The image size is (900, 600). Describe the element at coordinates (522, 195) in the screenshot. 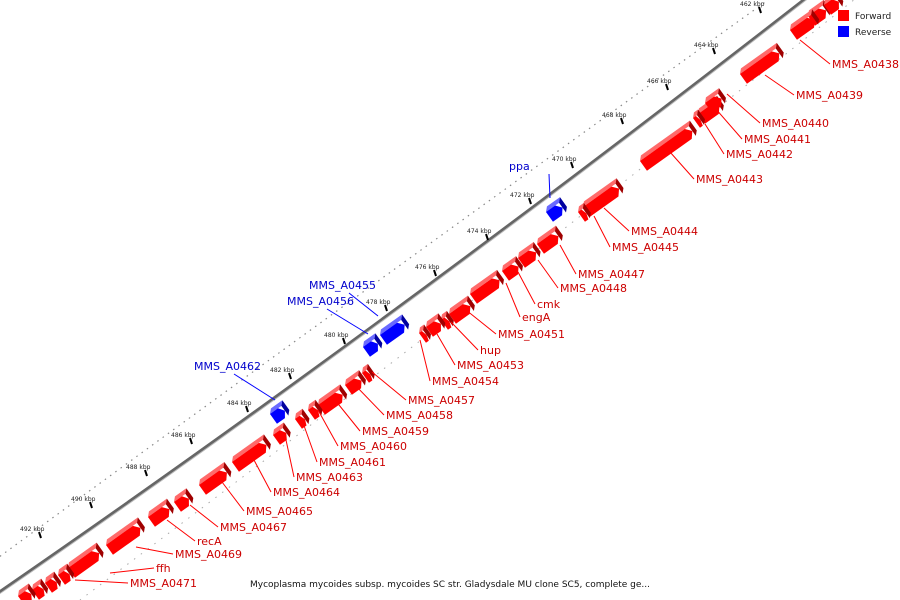

I see `tick-label: 472 kbp` at that location.